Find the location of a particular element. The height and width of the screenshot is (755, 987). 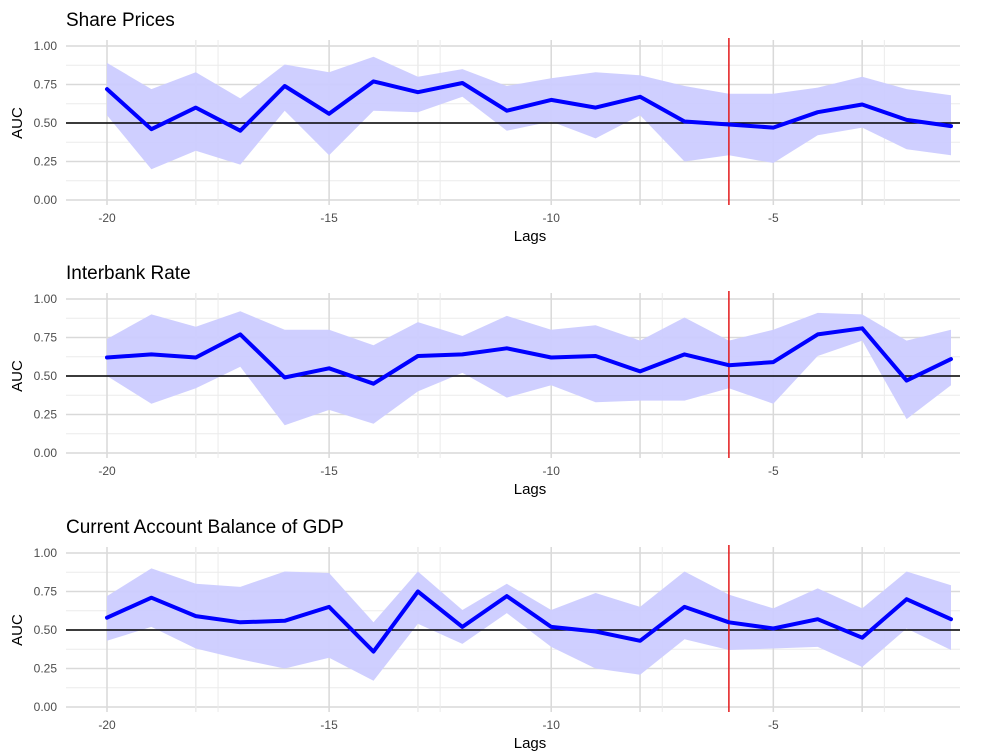

panel-title: Current Account Balance of GDP is located at coordinates (205, 527).